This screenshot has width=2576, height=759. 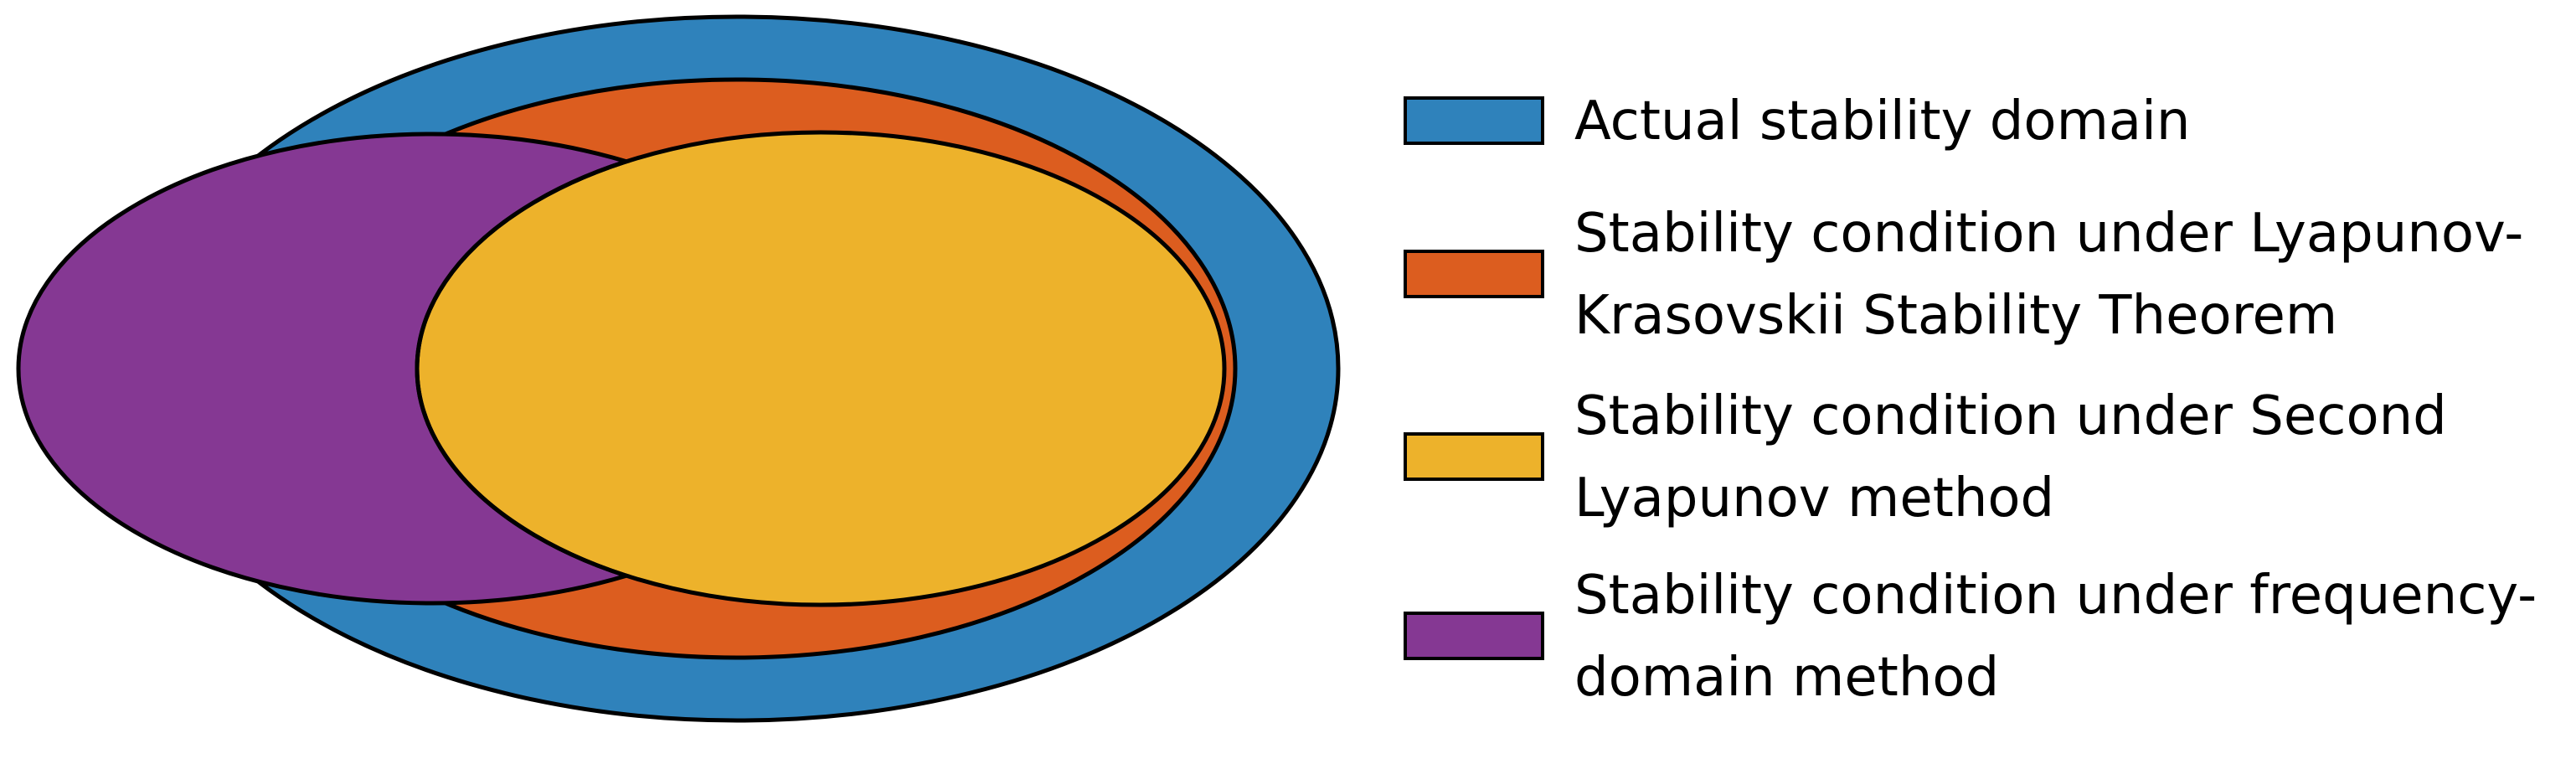 I want to click on legend-label-line: Stability condition under frequency-, so click(x=2055, y=596).